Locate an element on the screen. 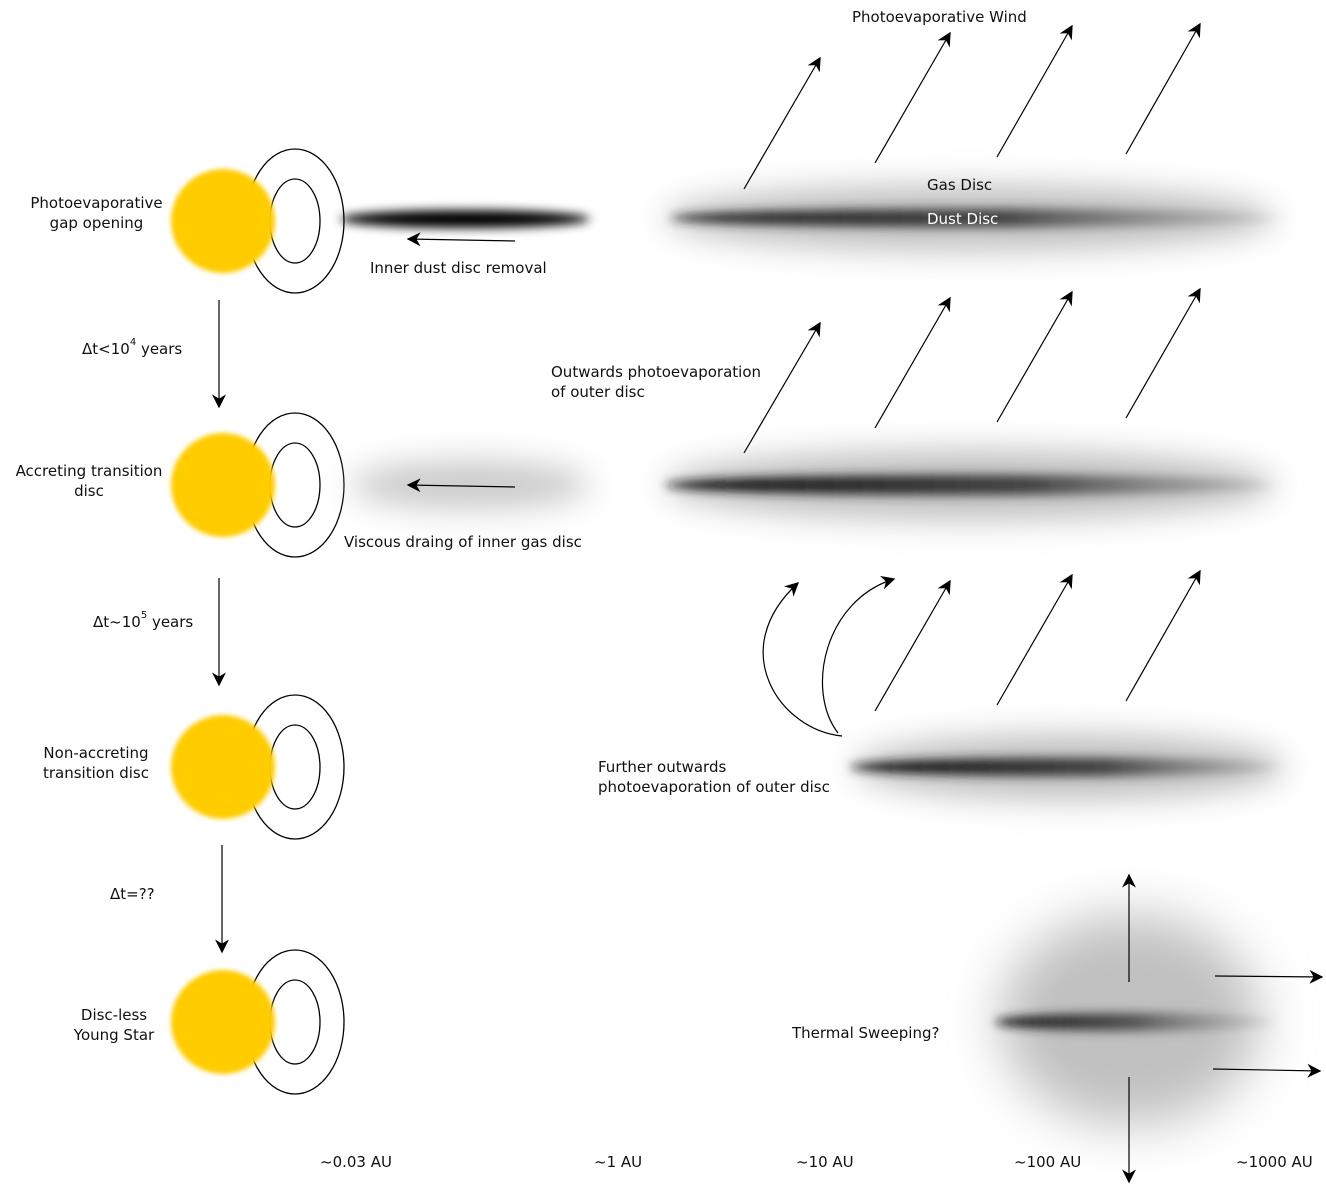 This screenshot has width=1326, height=1184. wind-label: Photoevaporative Wind is located at coordinates (939, 17).